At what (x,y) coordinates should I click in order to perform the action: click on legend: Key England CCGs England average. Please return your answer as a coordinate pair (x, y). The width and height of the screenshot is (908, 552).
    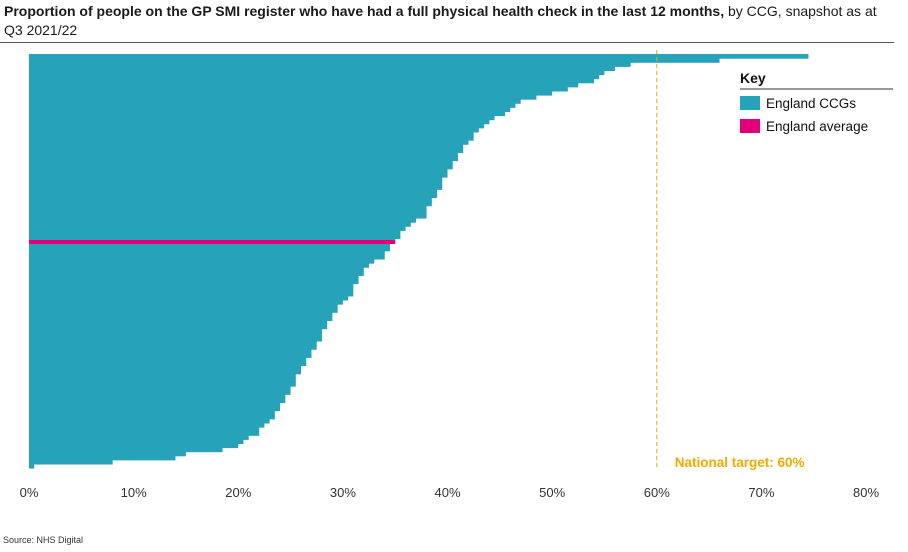
    Looking at the image, I should click on (816, 102).